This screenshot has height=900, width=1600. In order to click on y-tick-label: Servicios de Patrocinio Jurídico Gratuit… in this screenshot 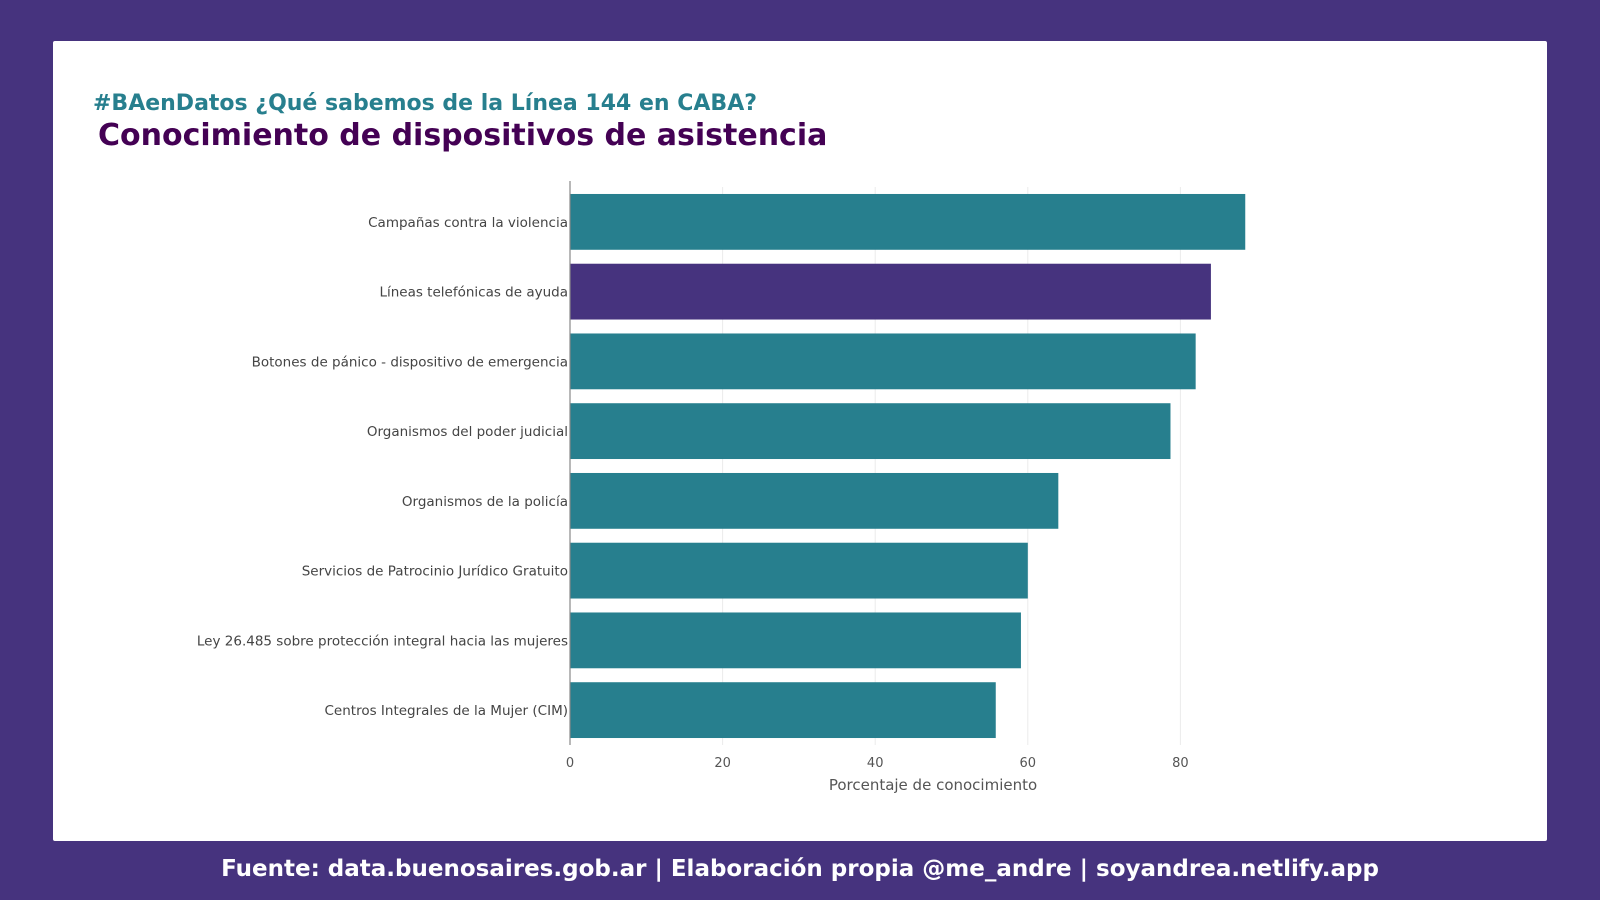, I will do `click(435, 572)`.